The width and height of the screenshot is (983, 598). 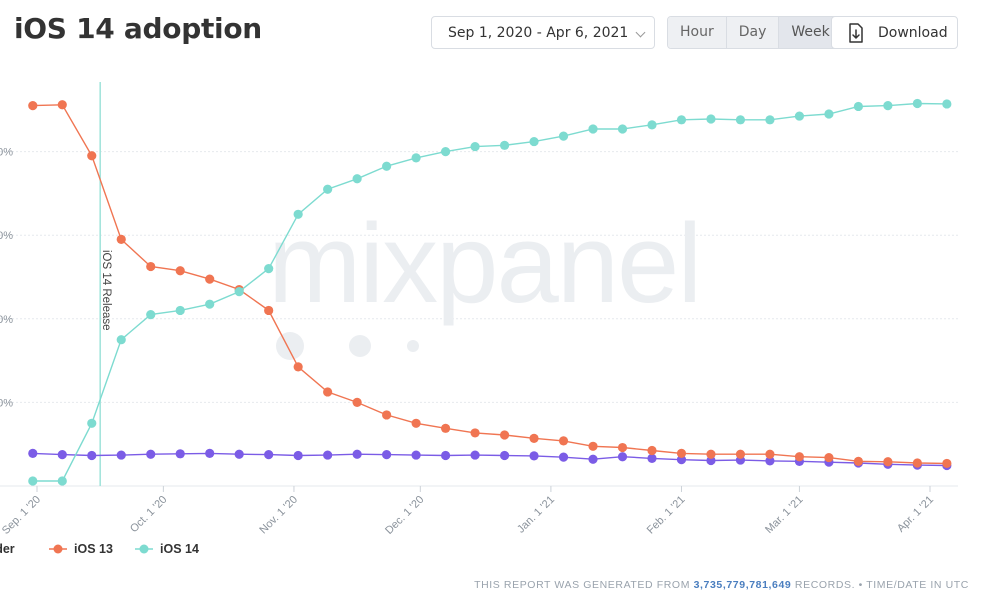 What do you see at coordinates (856, 33) in the screenshot?
I see `download-icon` at bounding box center [856, 33].